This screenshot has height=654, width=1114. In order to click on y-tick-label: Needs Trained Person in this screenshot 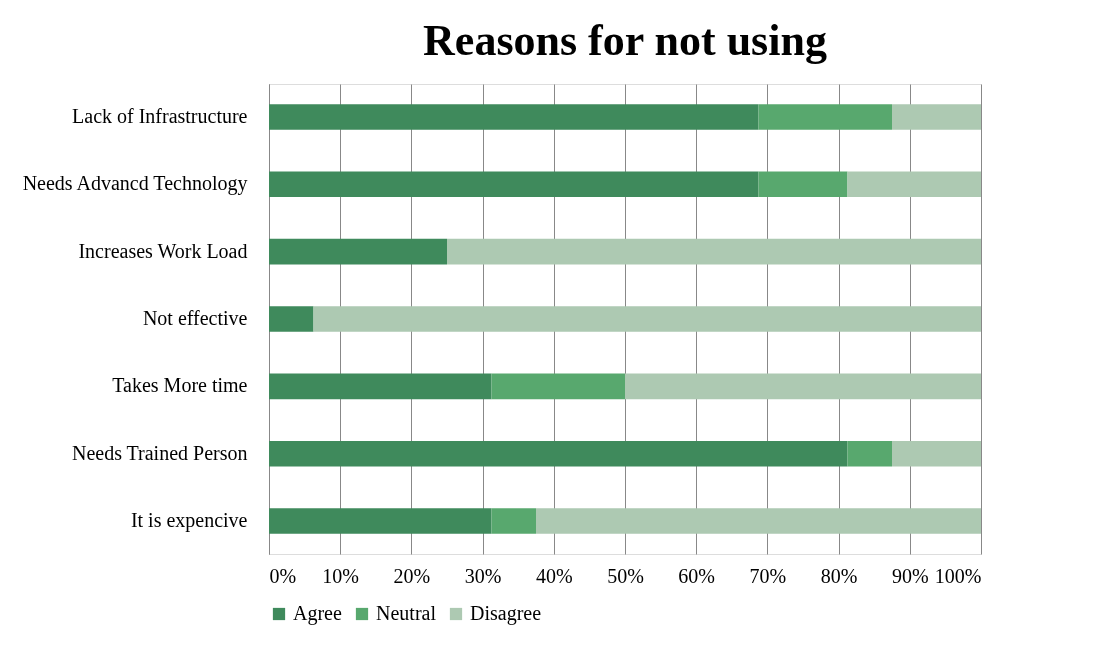, I will do `click(159, 452)`.